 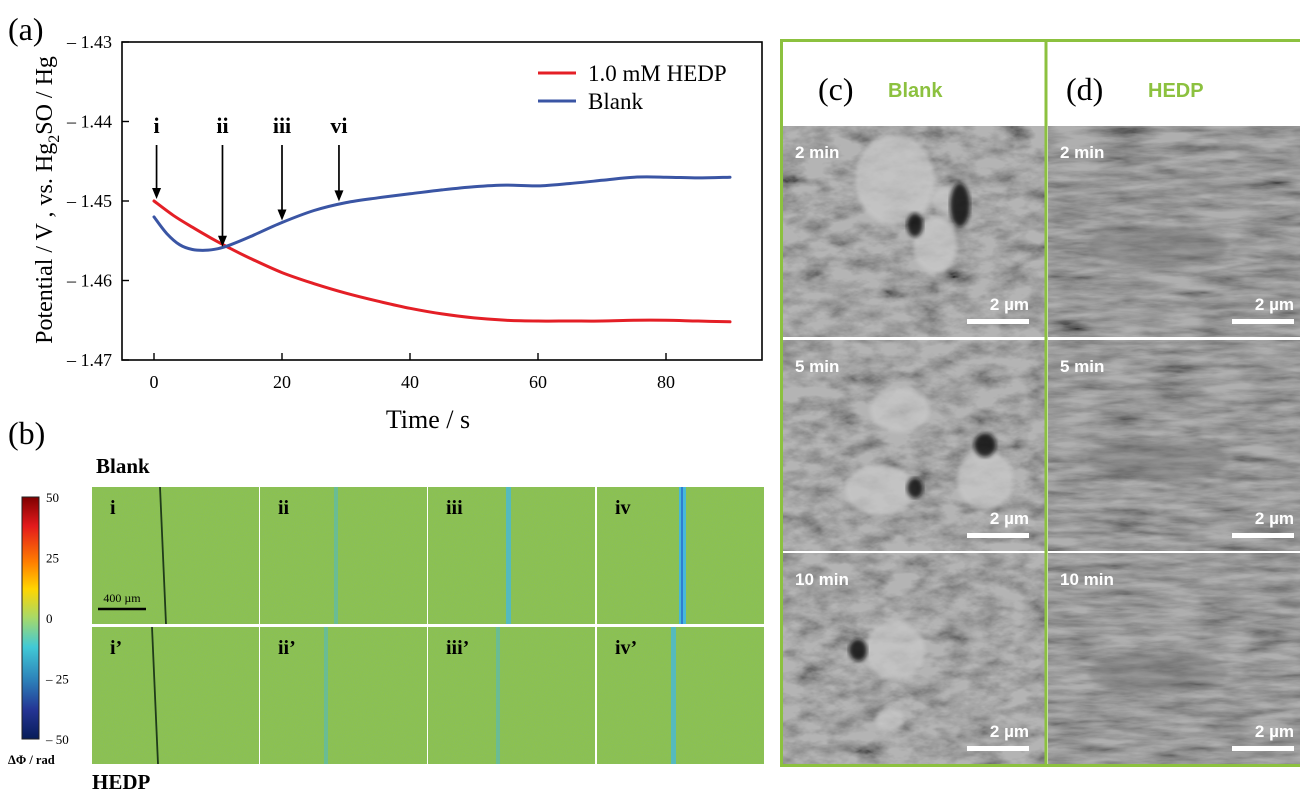 What do you see at coordinates (222, 125) in the screenshot?
I see `annotation-label: ii` at bounding box center [222, 125].